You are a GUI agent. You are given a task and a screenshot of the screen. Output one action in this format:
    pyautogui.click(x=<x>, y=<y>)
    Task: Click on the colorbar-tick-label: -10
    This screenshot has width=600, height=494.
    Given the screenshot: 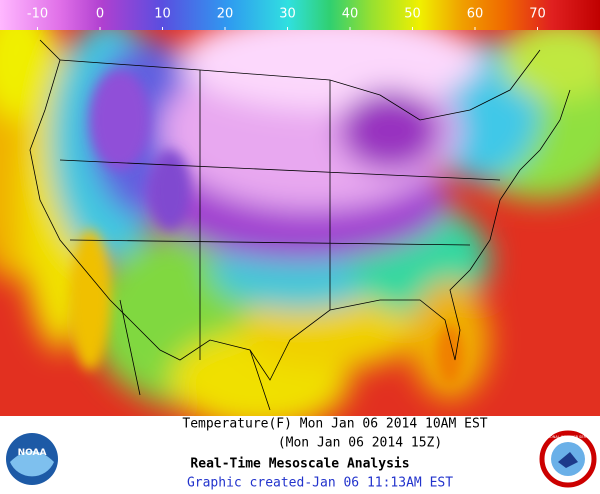 What is the action you would take?
    pyautogui.click(x=37, y=14)
    